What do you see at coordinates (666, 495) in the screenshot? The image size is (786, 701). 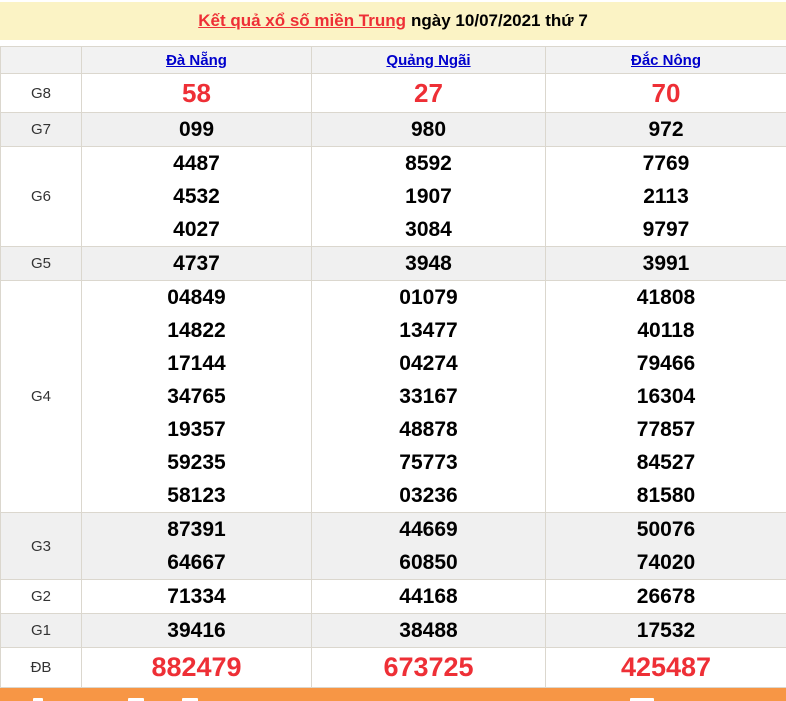 I see `result-number: 81580` at bounding box center [666, 495].